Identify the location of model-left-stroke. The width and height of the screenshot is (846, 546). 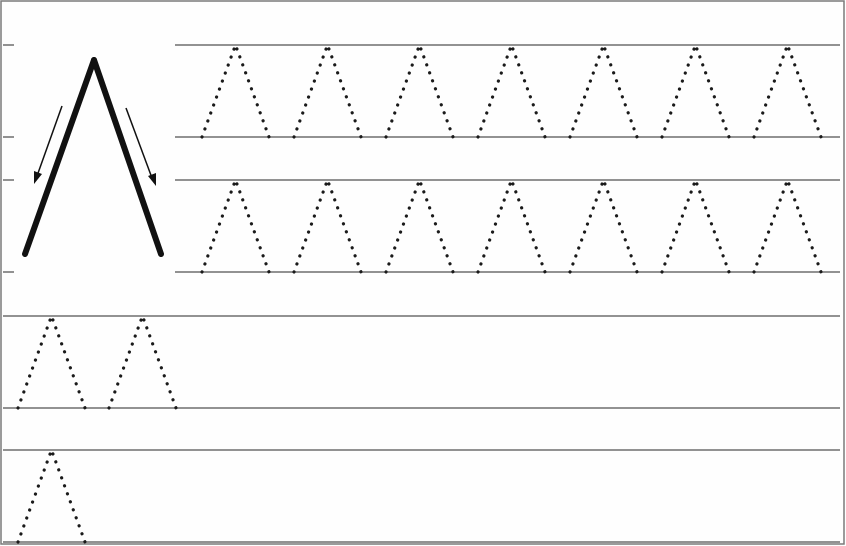
(59, 157).